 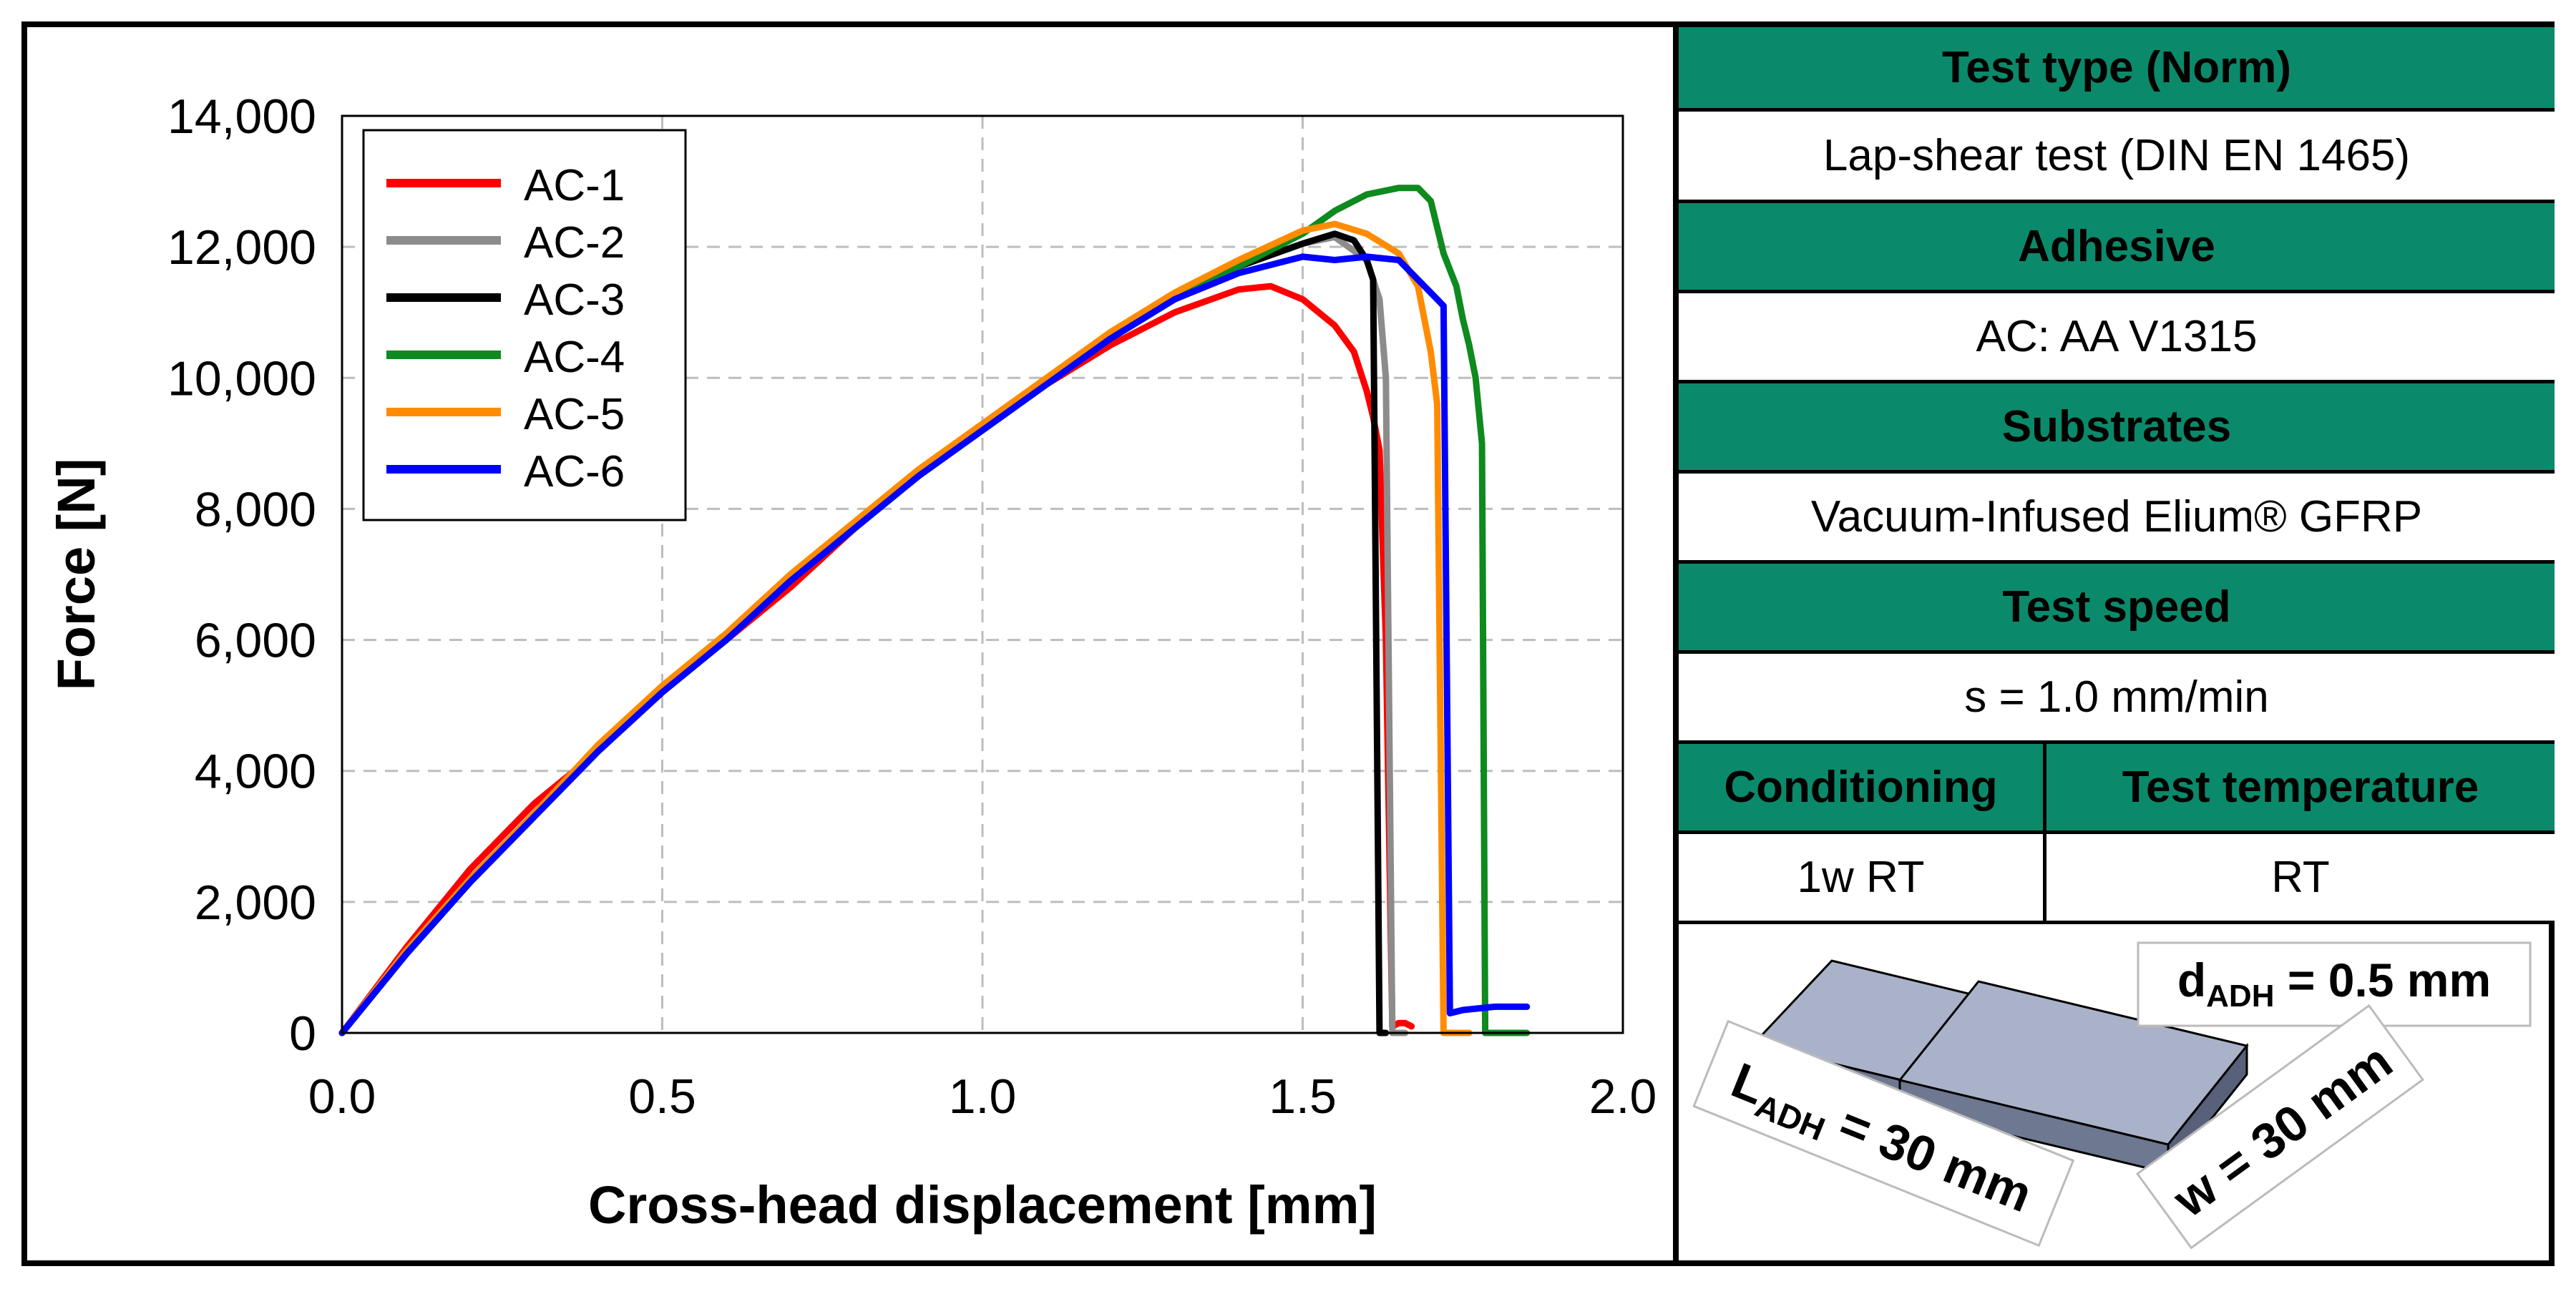 I want to click on conditioning-value: 1w RT, so click(x=1862, y=879).